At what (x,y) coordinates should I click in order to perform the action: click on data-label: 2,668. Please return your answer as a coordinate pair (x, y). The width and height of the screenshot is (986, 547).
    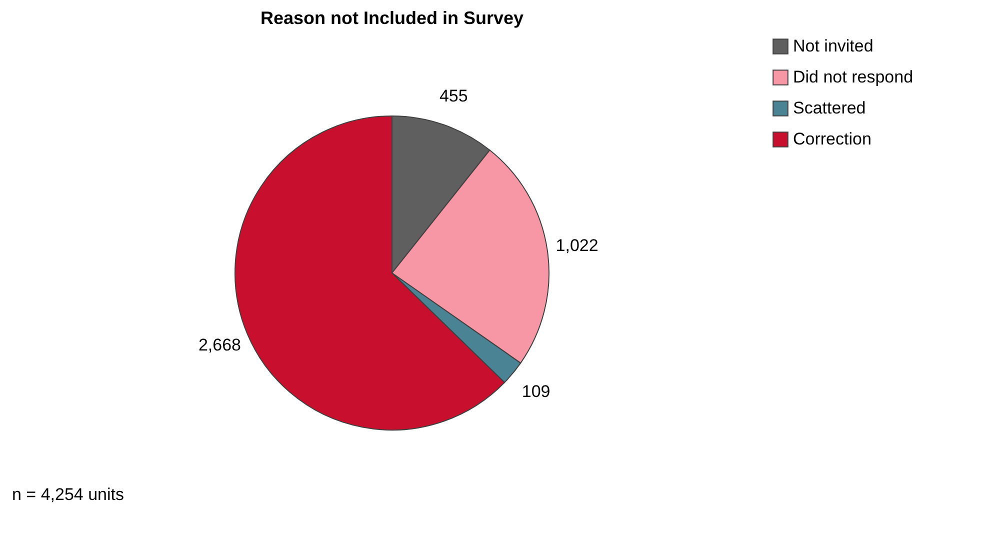
    Looking at the image, I should click on (219, 345).